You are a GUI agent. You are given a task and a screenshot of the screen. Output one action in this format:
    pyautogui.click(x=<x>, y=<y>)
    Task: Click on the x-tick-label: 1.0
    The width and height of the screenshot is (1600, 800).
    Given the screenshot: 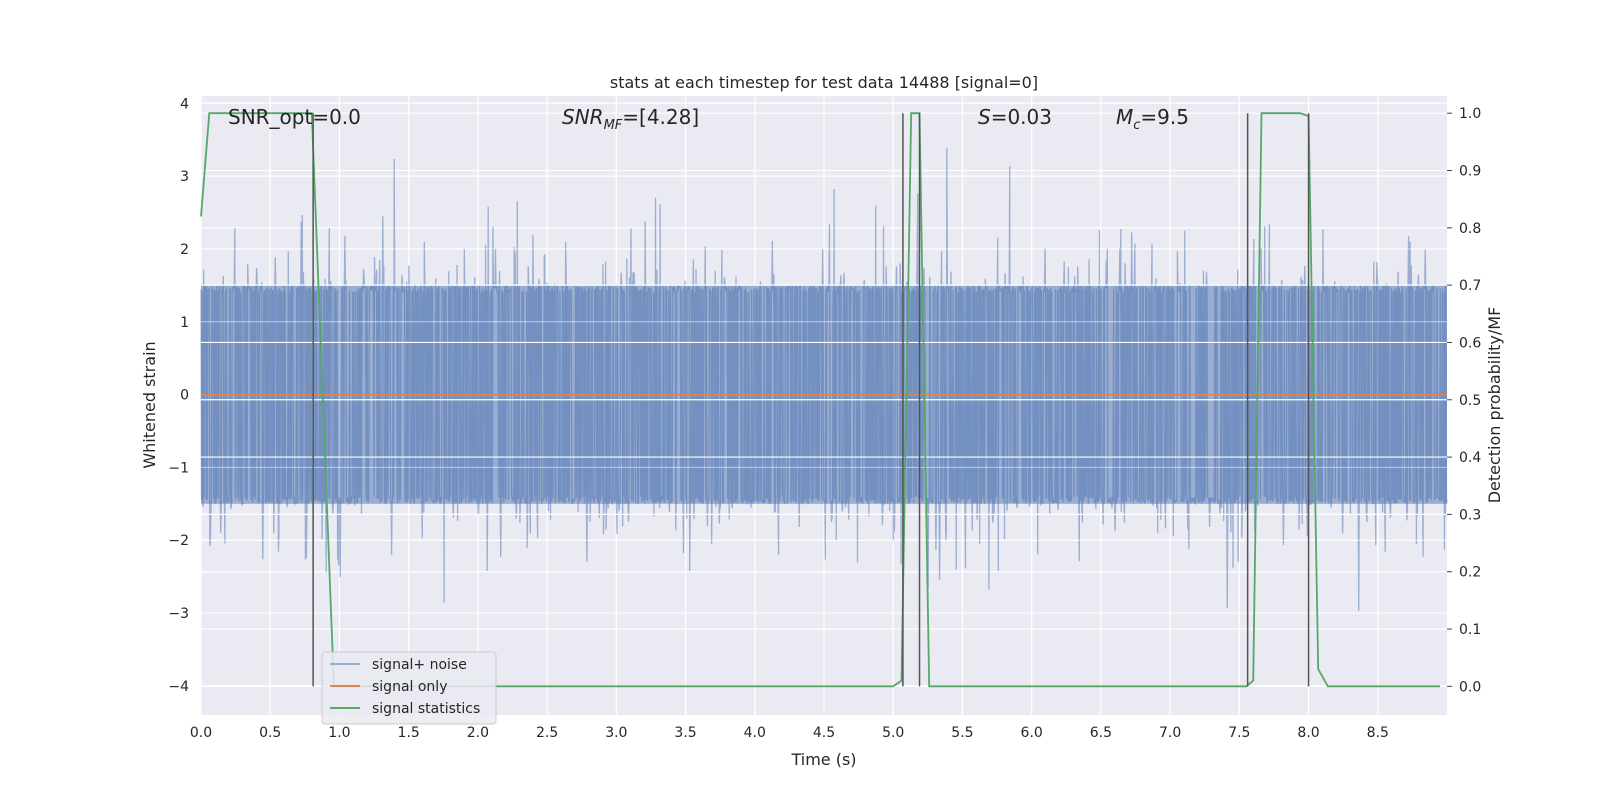 What is the action you would take?
    pyautogui.click(x=339, y=733)
    